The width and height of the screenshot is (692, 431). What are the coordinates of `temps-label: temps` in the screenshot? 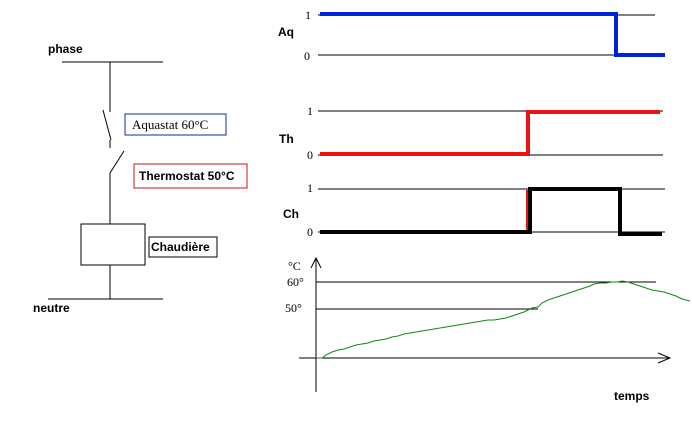 It's located at (632, 396).